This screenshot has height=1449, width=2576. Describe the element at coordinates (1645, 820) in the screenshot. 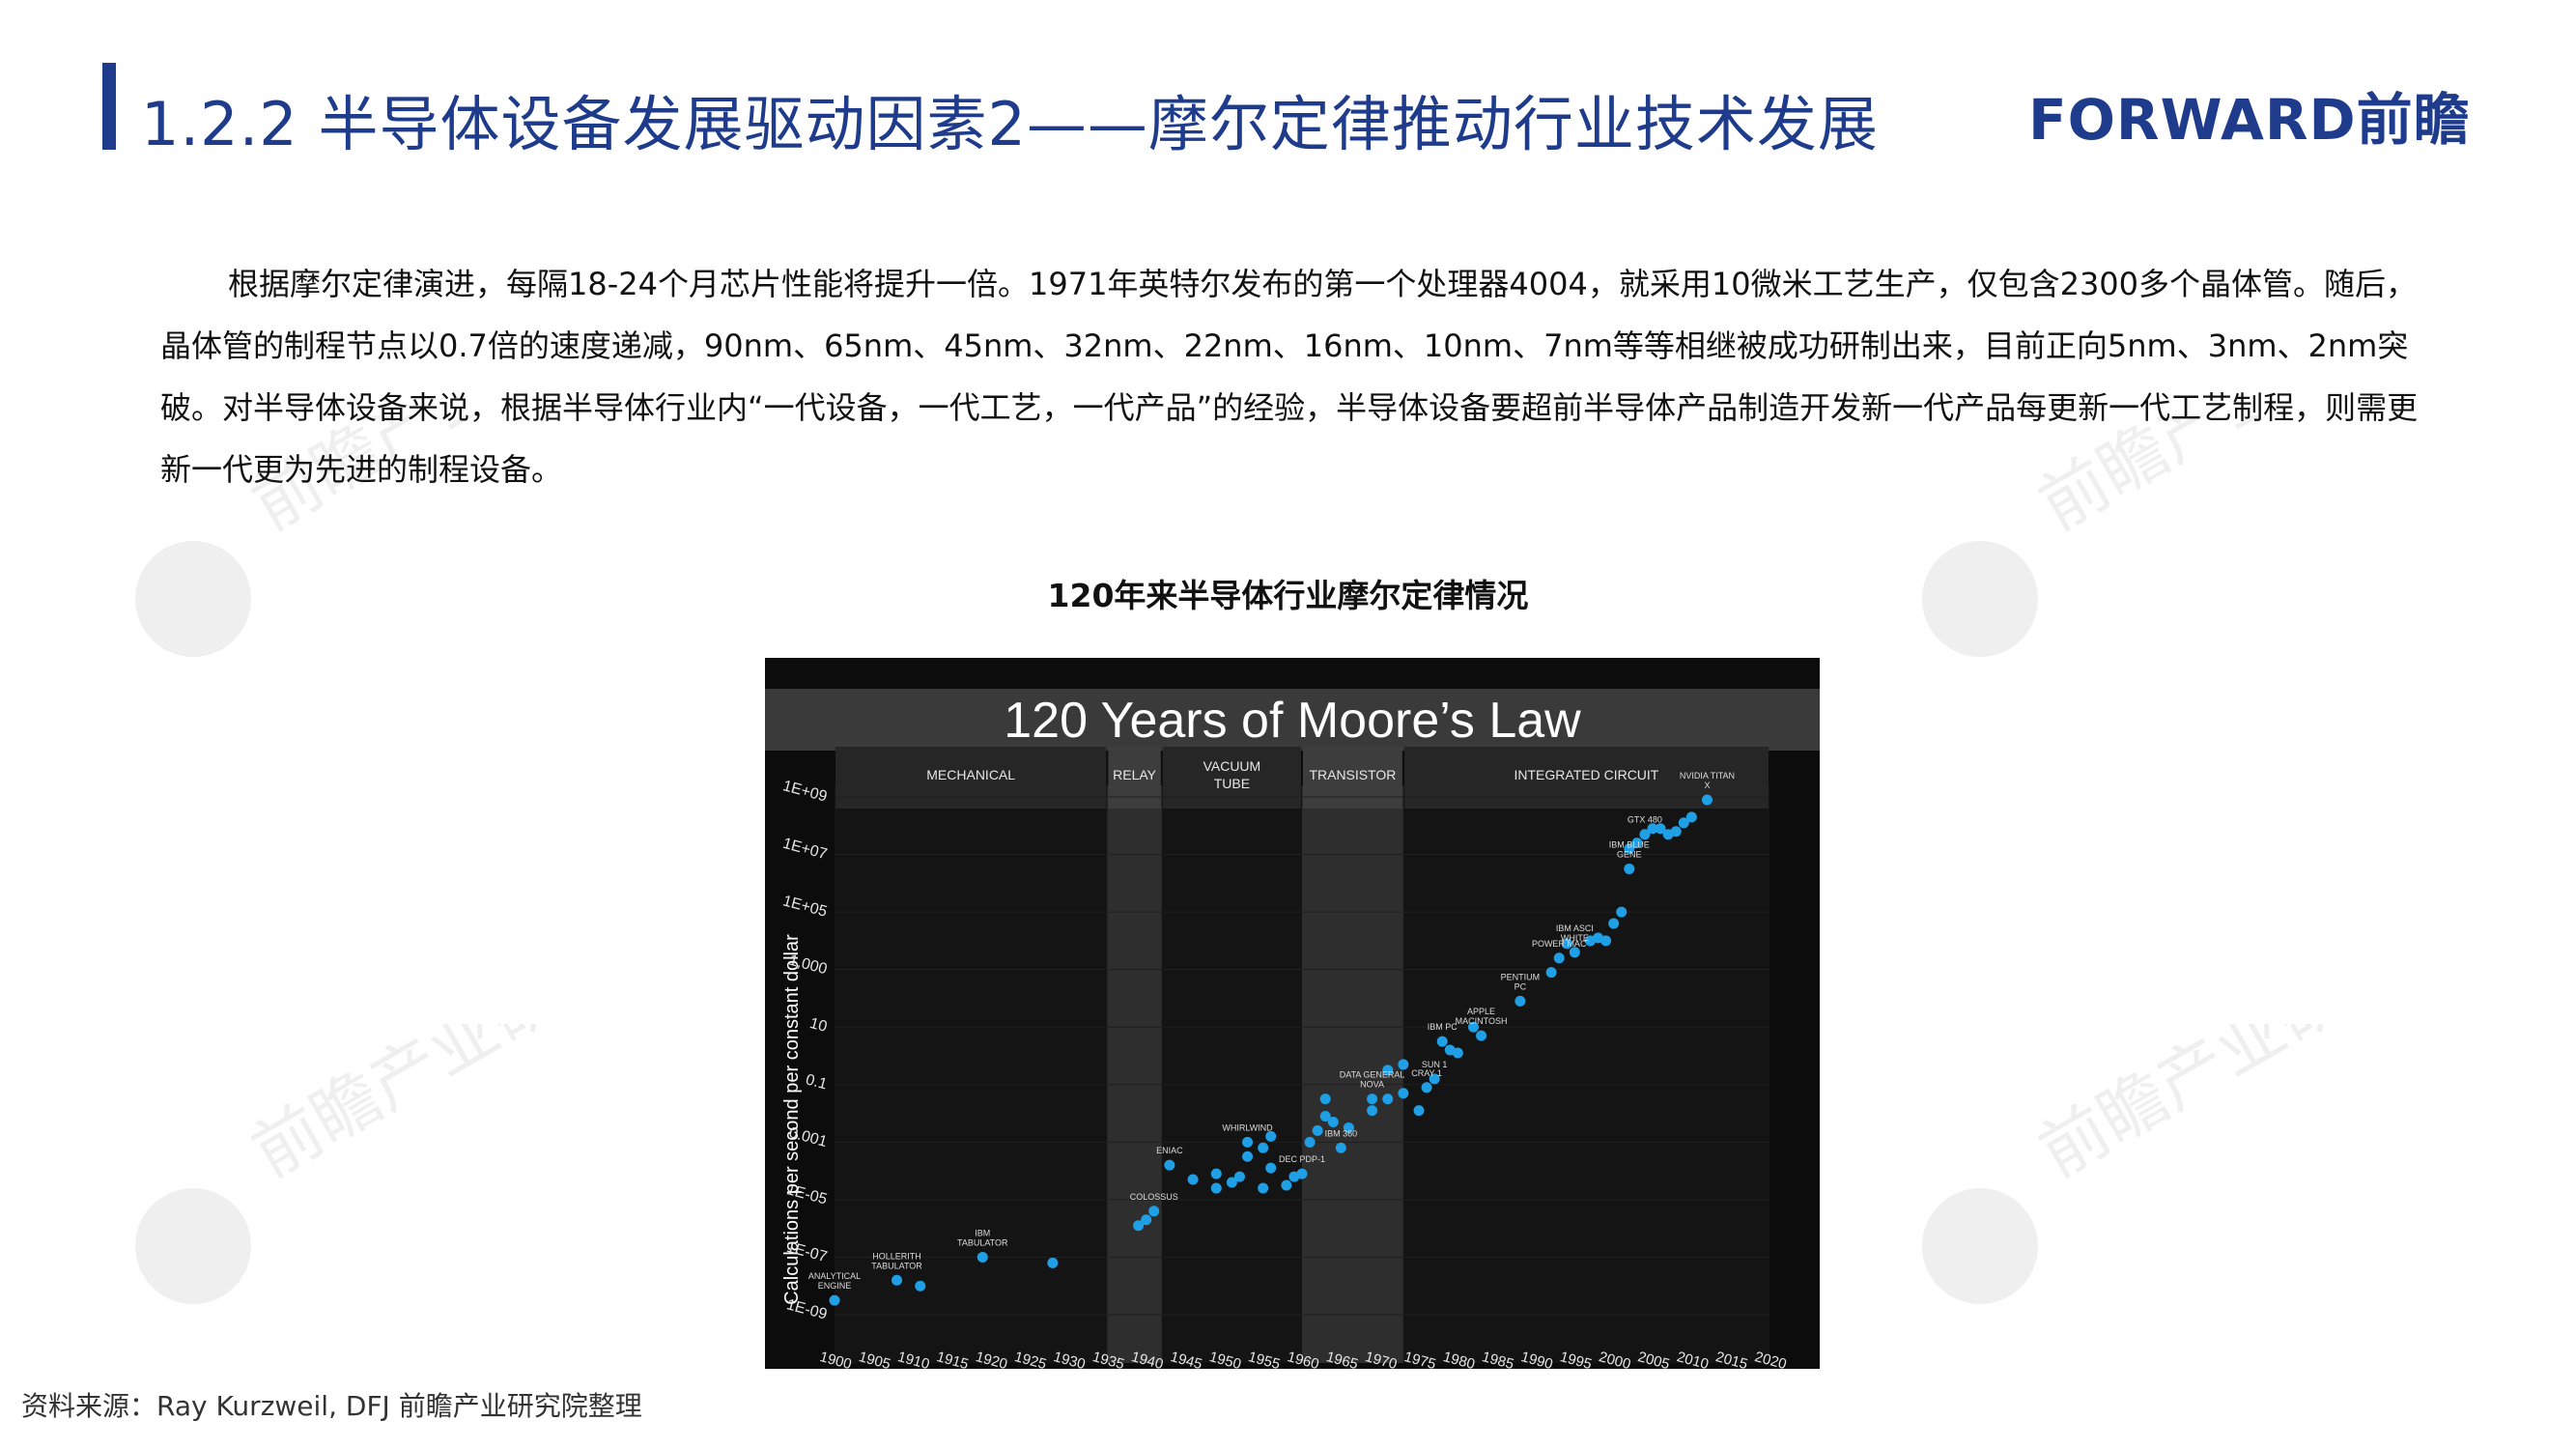

I see `point-annotation: GTX 480` at that location.